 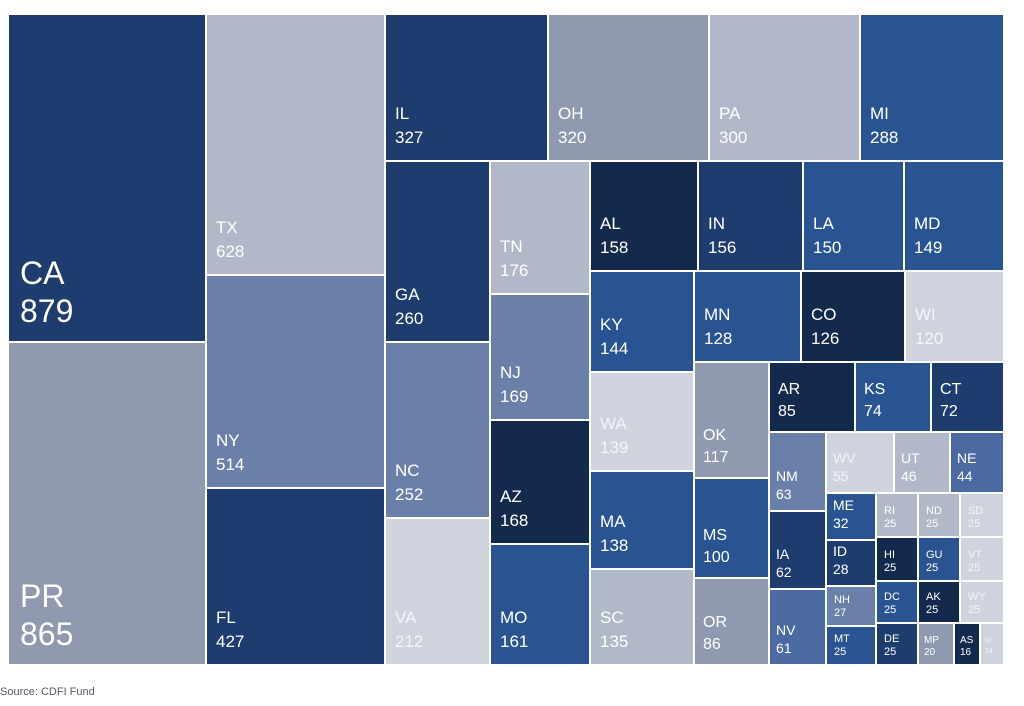 I want to click on tile-label-as: AS, so click(x=967, y=640).